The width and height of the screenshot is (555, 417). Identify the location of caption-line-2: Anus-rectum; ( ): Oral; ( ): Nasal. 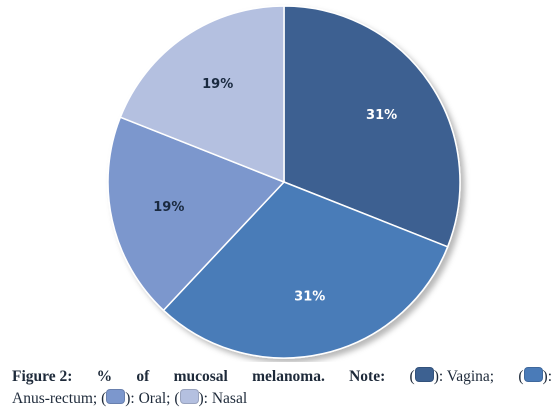
(282, 399).